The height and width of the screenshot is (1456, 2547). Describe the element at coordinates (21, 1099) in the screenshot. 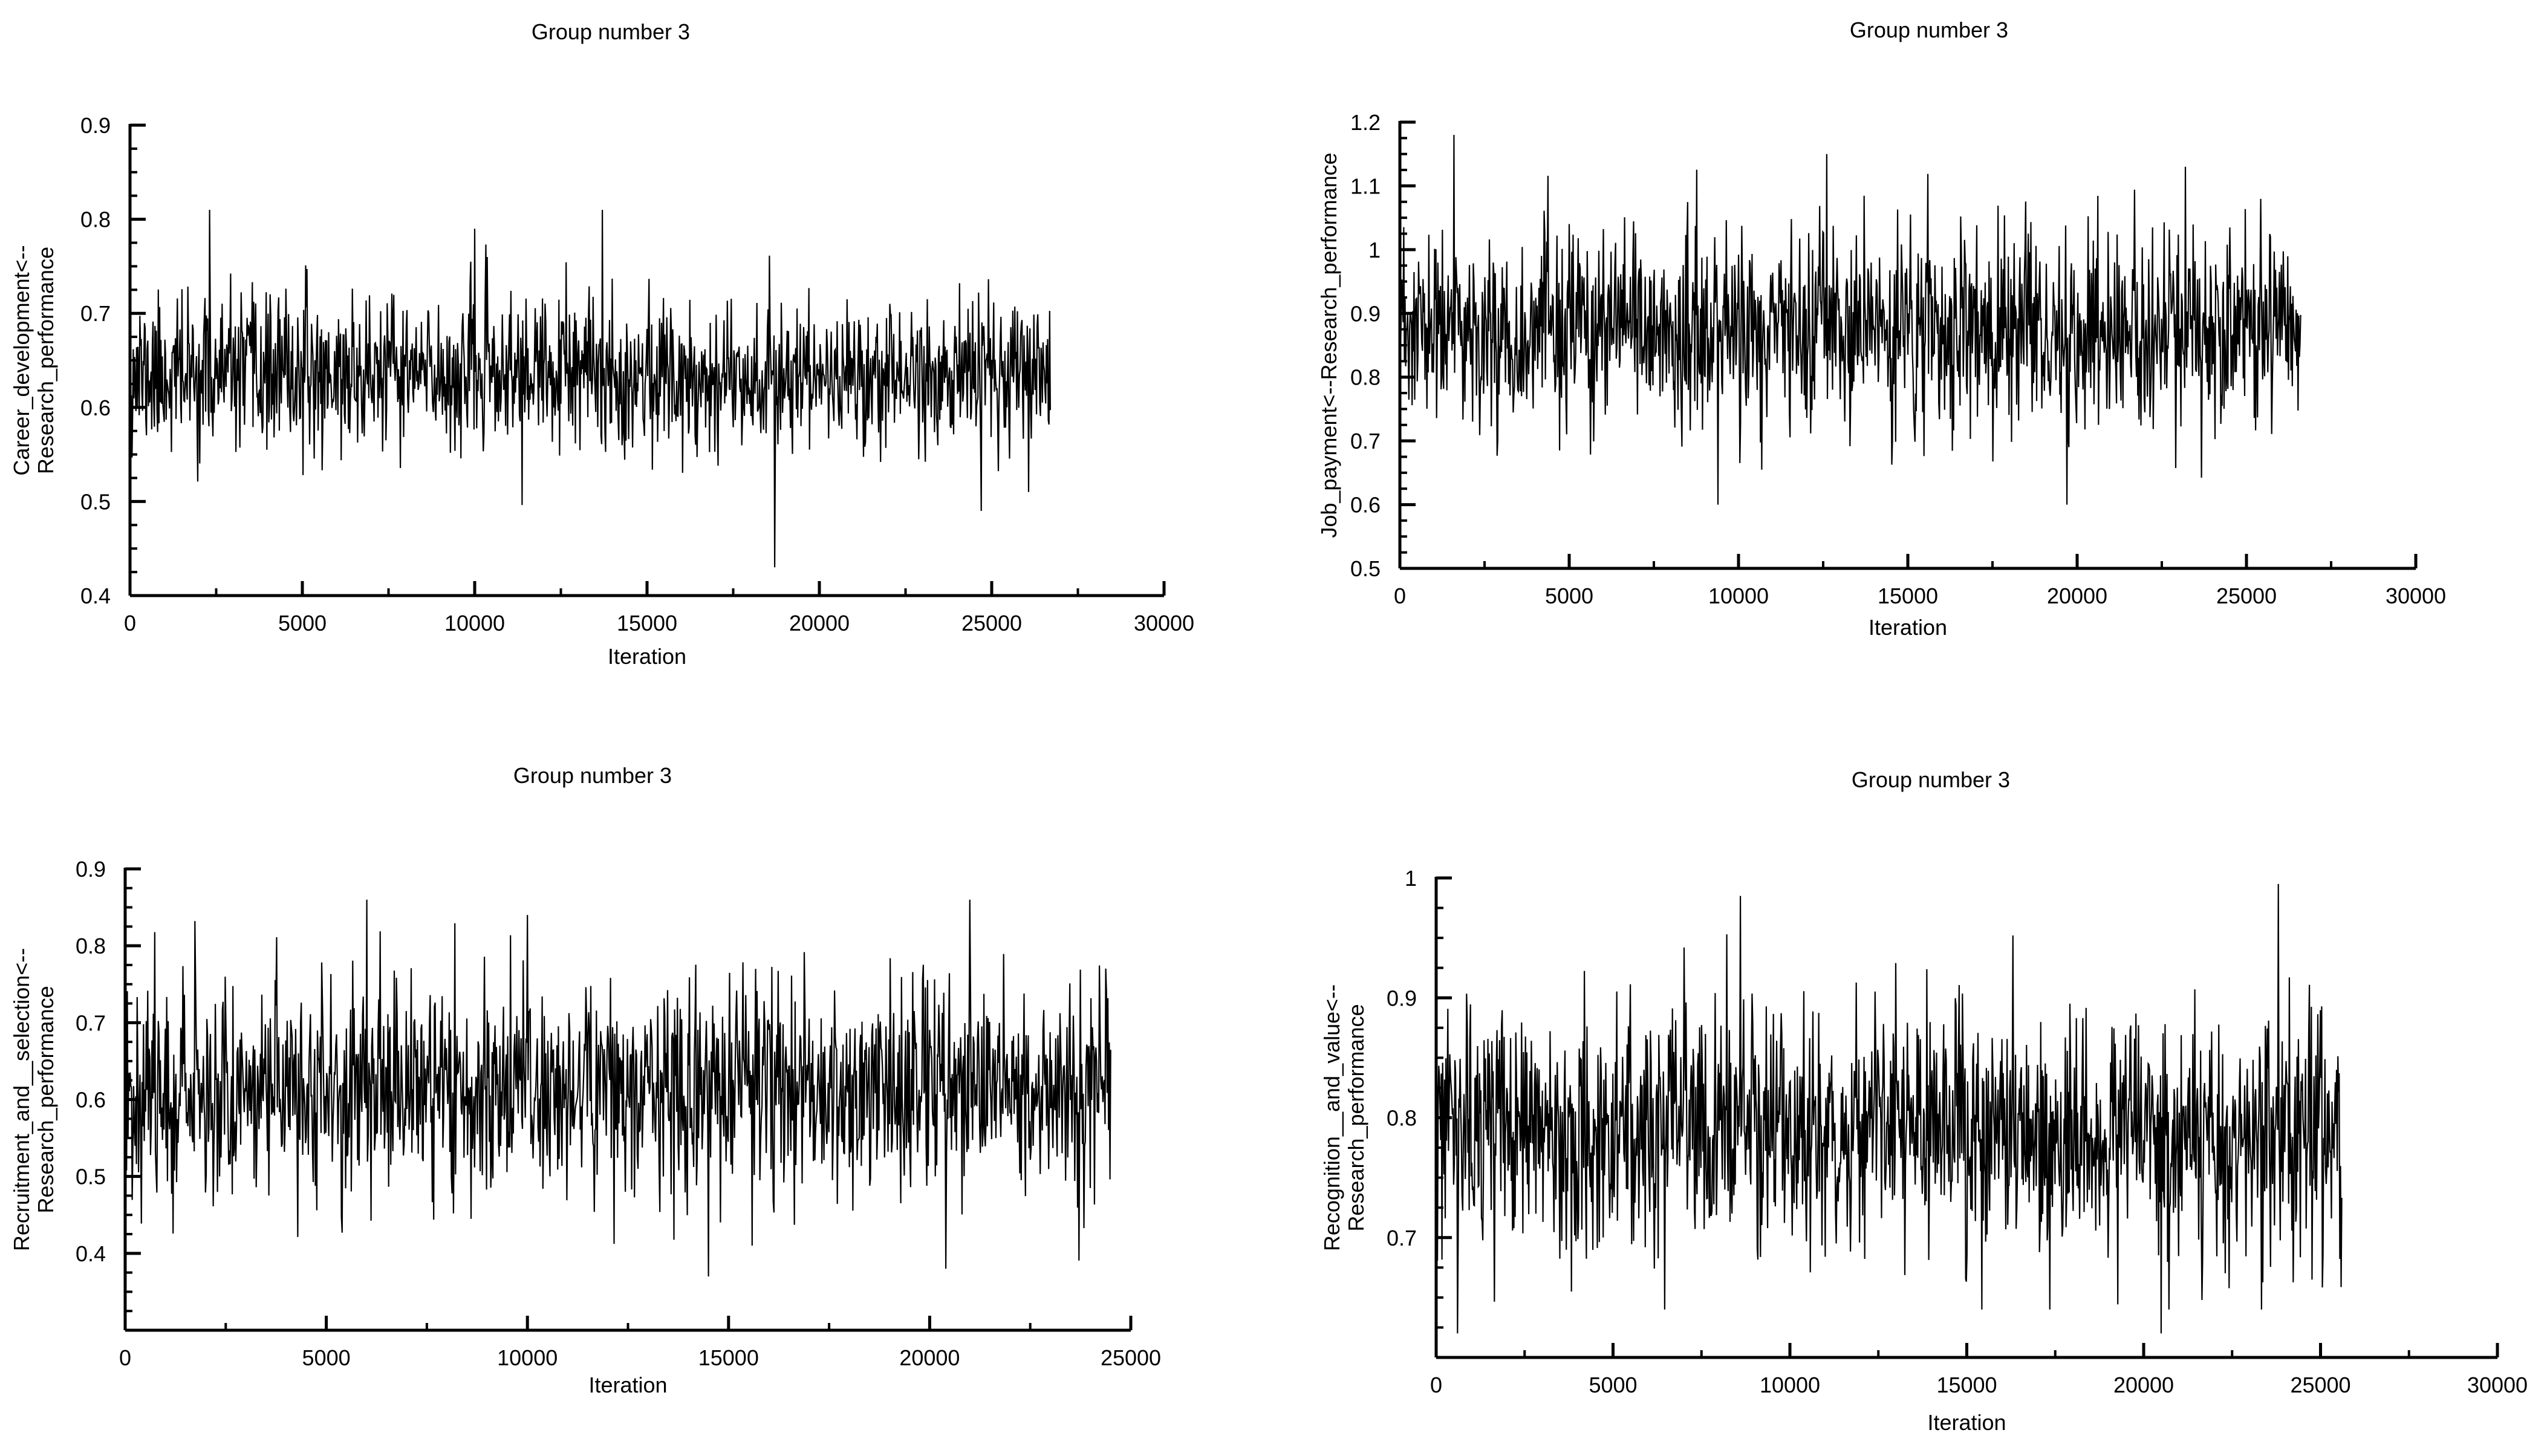

I see `y-axis-label: Recruitment_and__selection<--` at that location.